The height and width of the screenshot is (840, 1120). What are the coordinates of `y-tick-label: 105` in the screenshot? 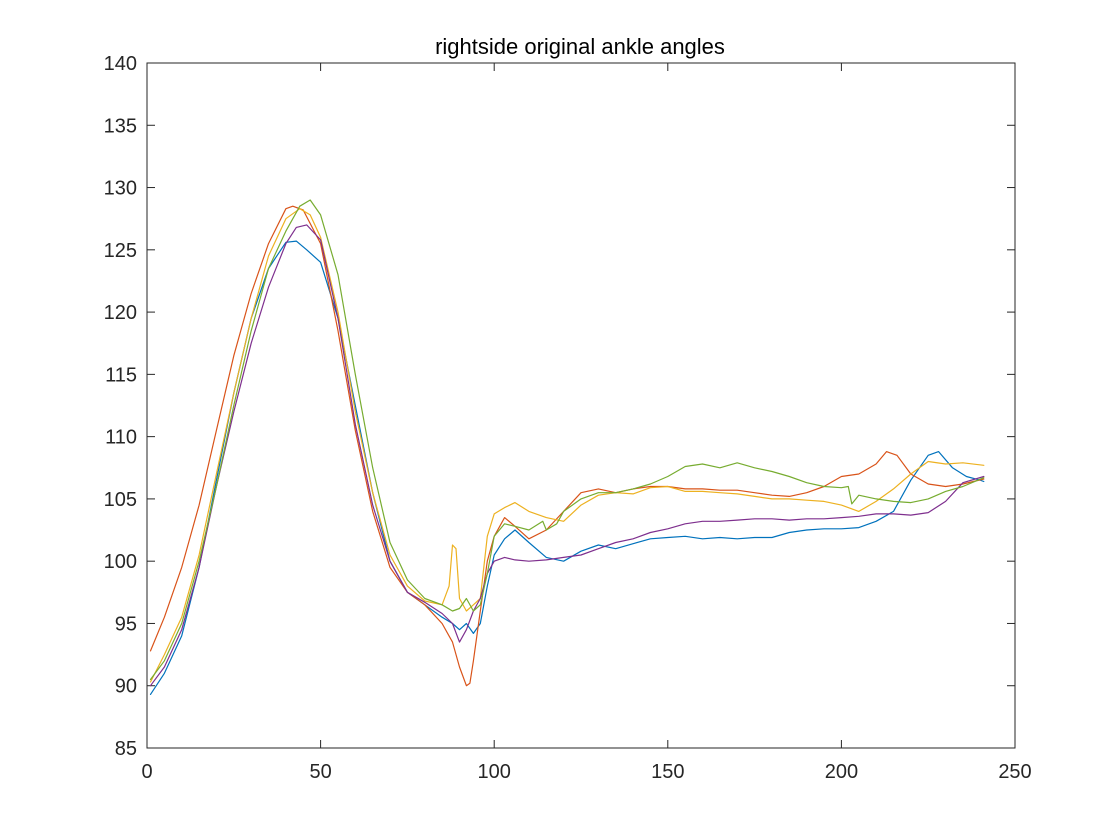 It's located at (120, 500).